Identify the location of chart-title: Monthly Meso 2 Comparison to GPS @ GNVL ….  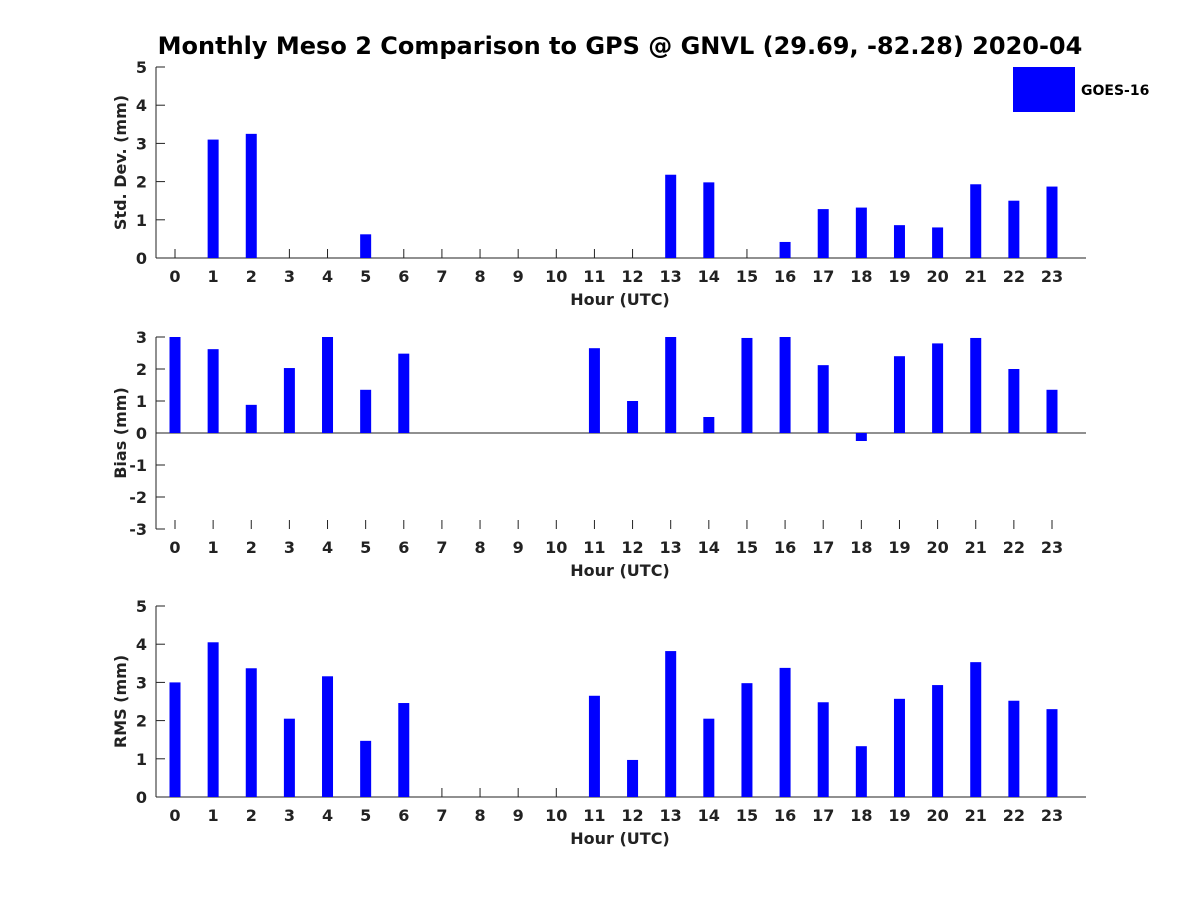
(620, 46).